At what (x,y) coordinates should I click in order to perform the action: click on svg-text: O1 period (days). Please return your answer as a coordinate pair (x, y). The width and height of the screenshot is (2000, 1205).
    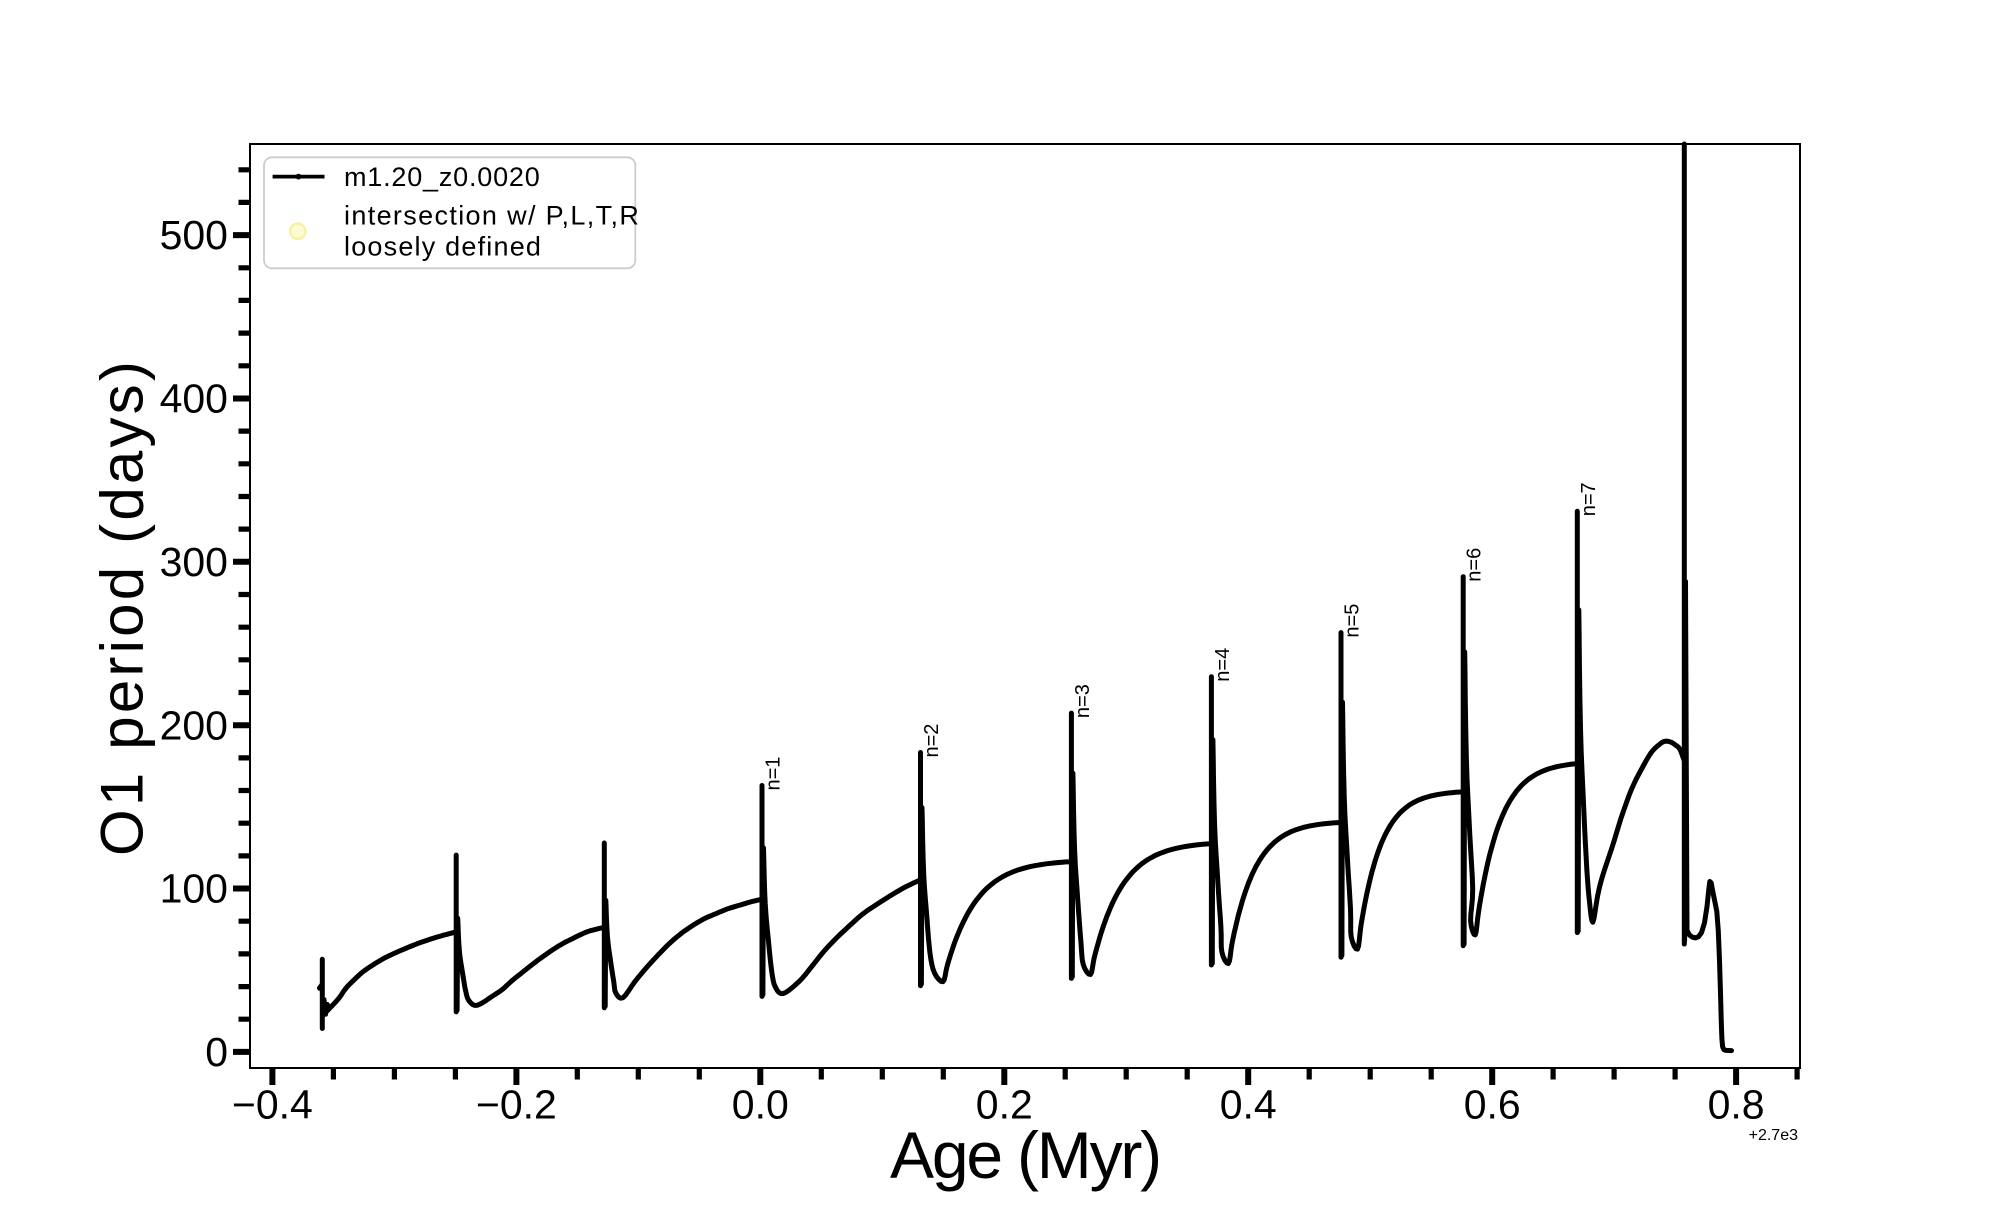
    Looking at the image, I should click on (122, 607).